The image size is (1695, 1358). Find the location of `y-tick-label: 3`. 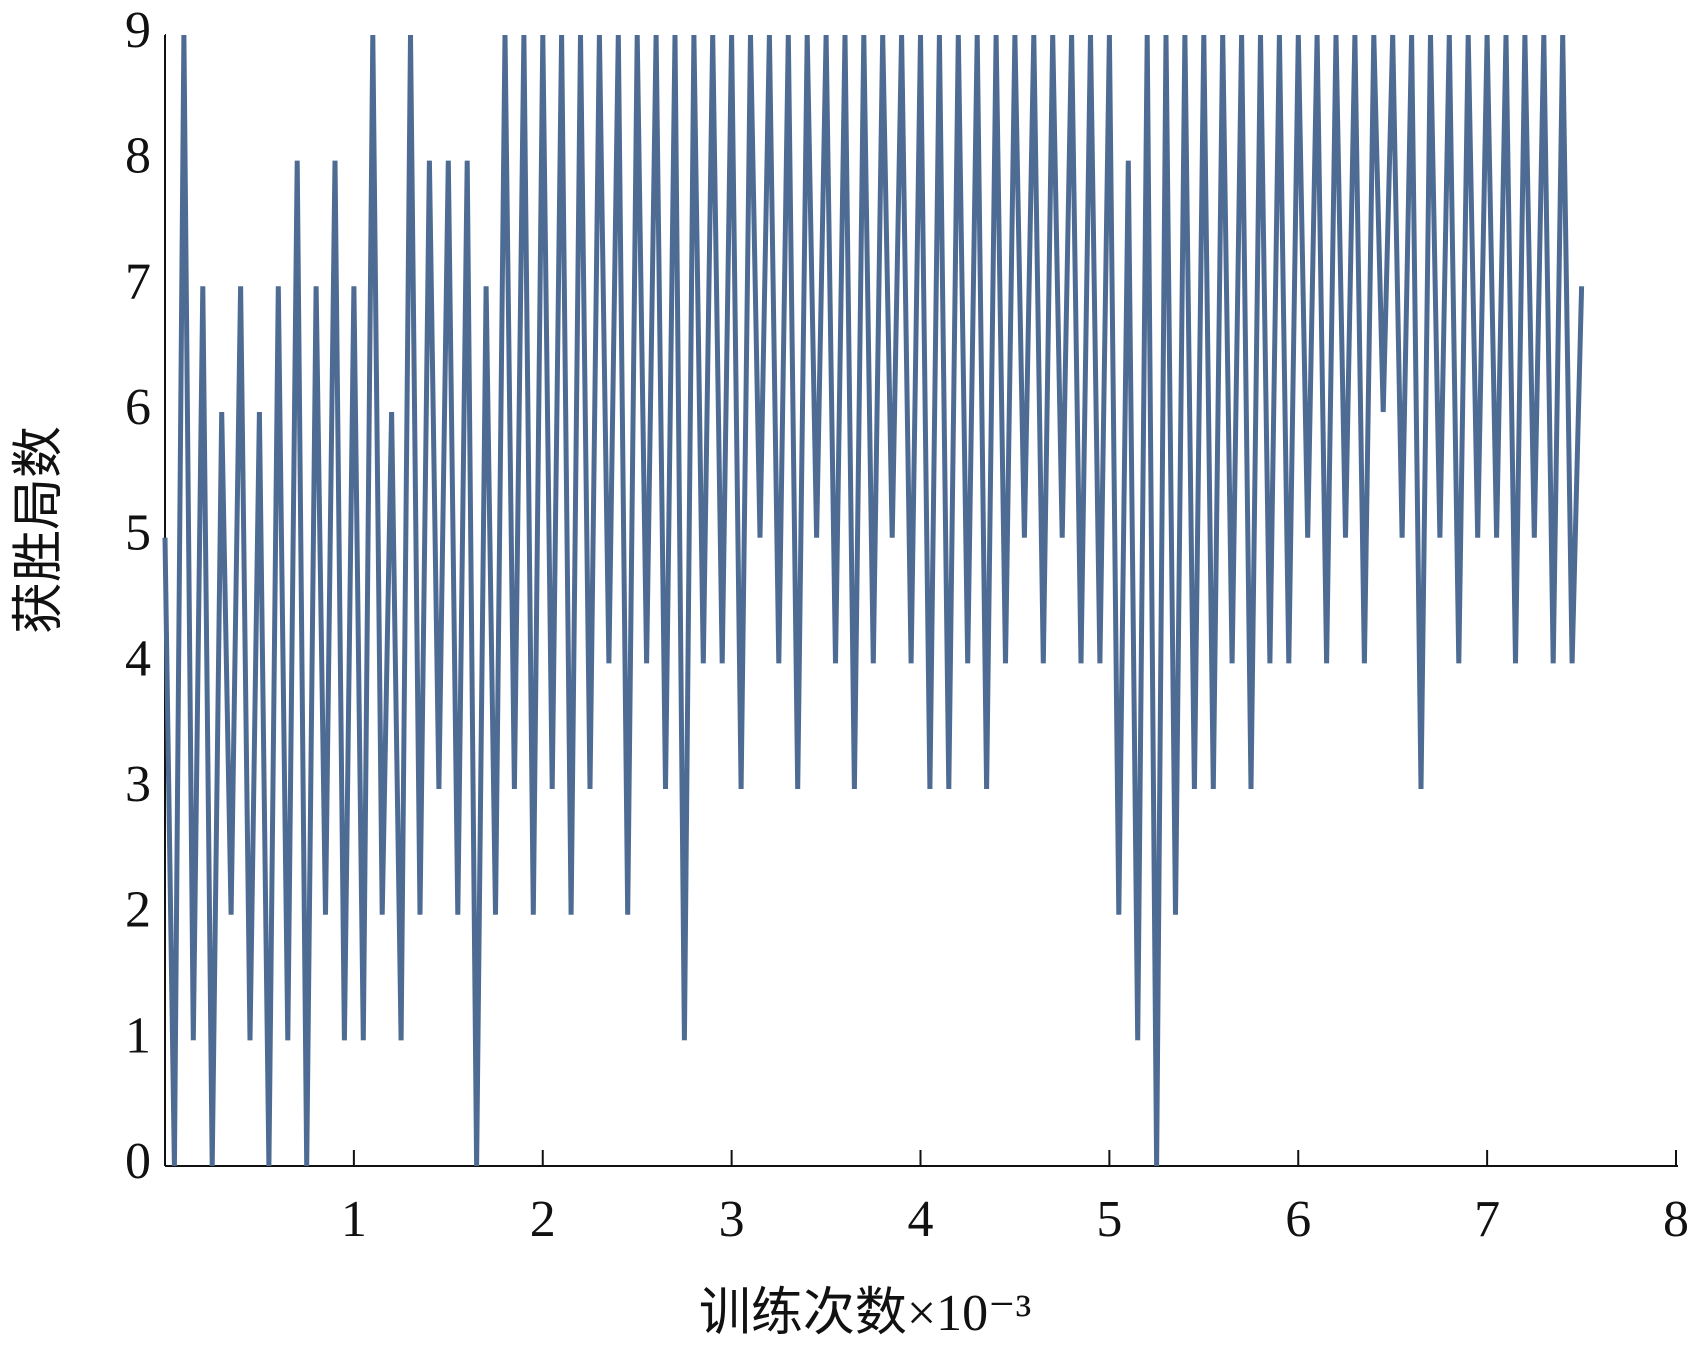

y-tick-label: 3 is located at coordinates (138, 784).